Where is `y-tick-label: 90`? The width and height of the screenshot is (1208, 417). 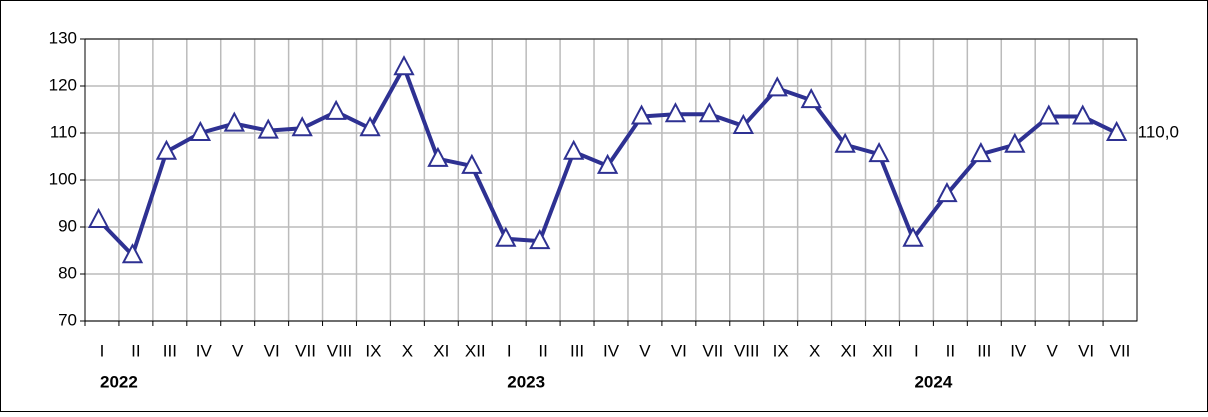 y-tick-label: 90 is located at coordinates (67, 225).